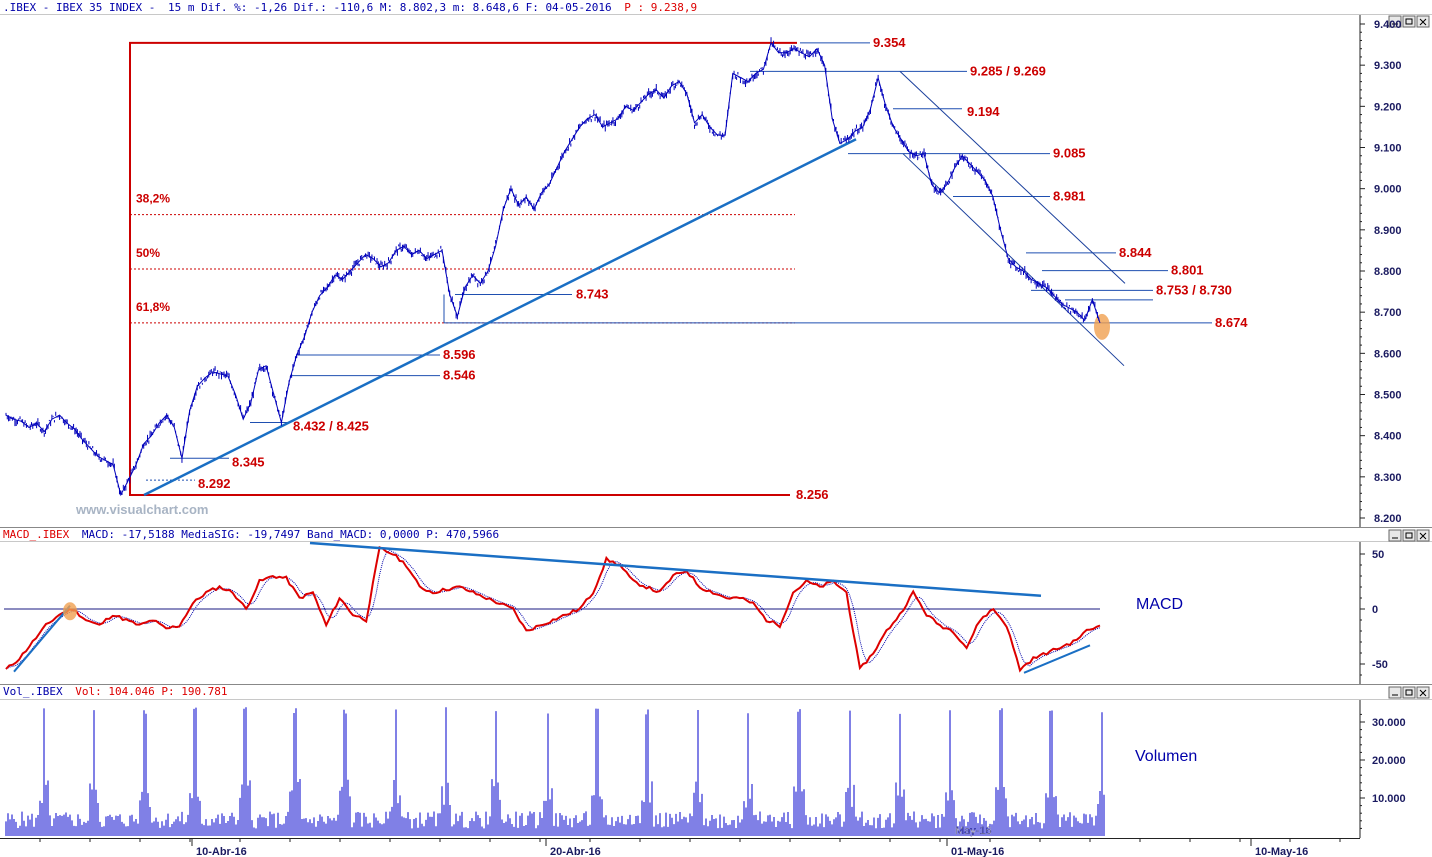  I want to click on fib-label: 38,2%, so click(153, 199).